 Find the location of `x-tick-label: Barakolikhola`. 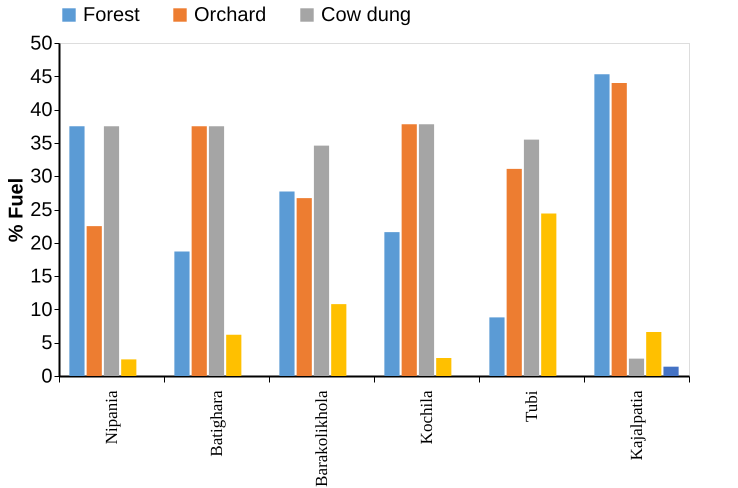

x-tick-label: Barakolikhola is located at coordinates (321, 438).